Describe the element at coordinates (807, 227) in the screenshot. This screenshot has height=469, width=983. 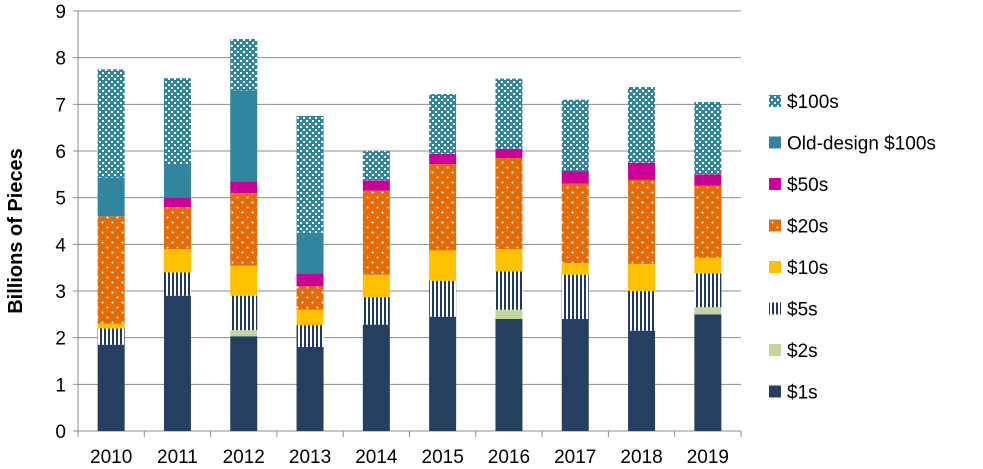
I see `legend-entry: $20s` at that location.